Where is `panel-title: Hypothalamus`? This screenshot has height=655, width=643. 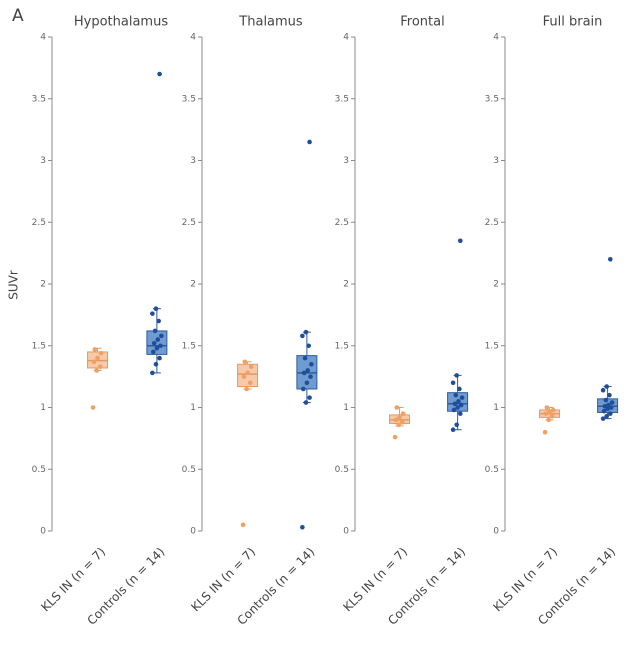
panel-title: Hypothalamus is located at coordinates (121, 22).